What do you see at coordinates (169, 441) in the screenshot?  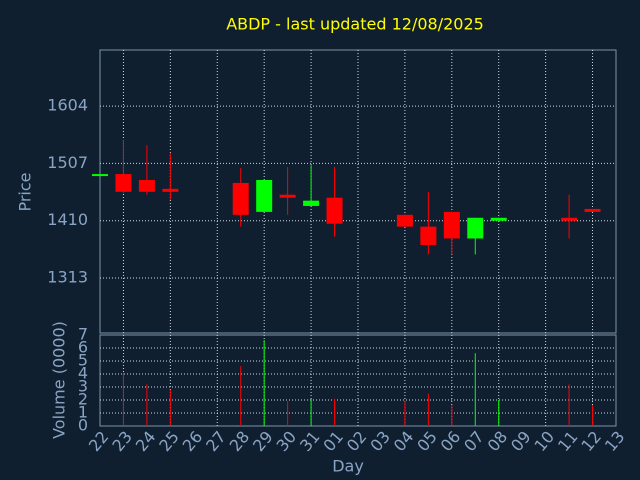 I see `x-tick-label: 25` at bounding box center [169, 441].